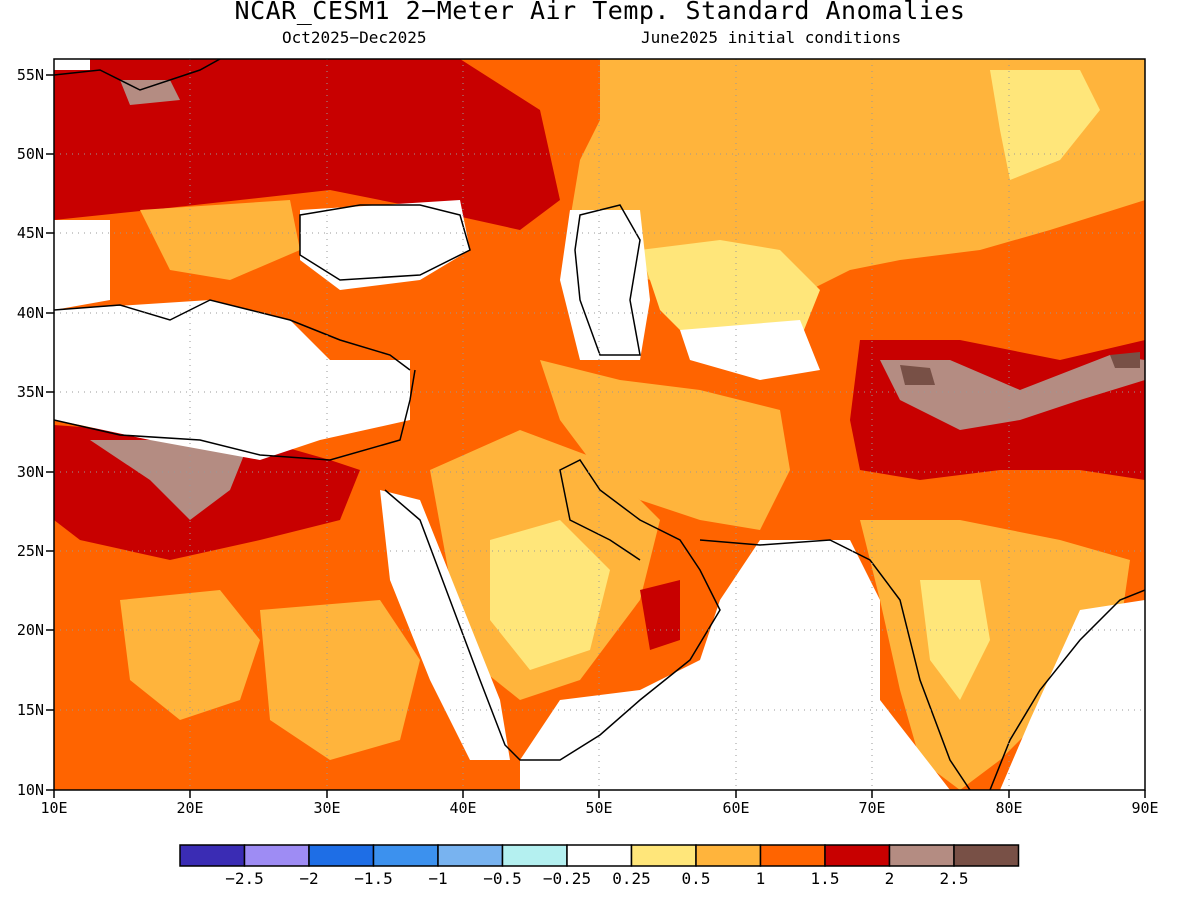  I want to click on lon-tick: 90E, so click(1145, 808).